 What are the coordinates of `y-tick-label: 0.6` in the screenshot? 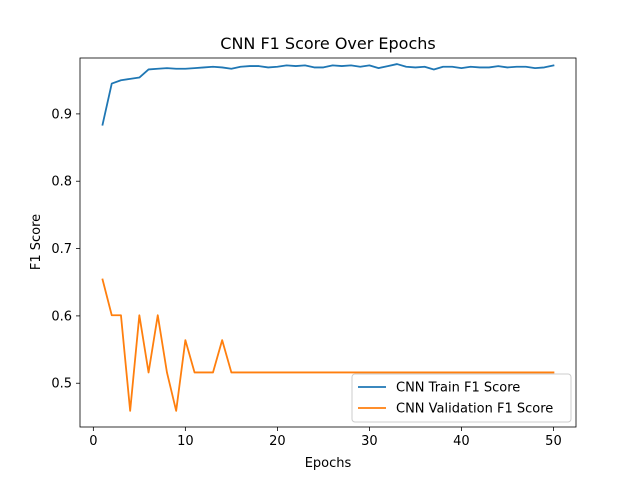 It's located at (61, 316).